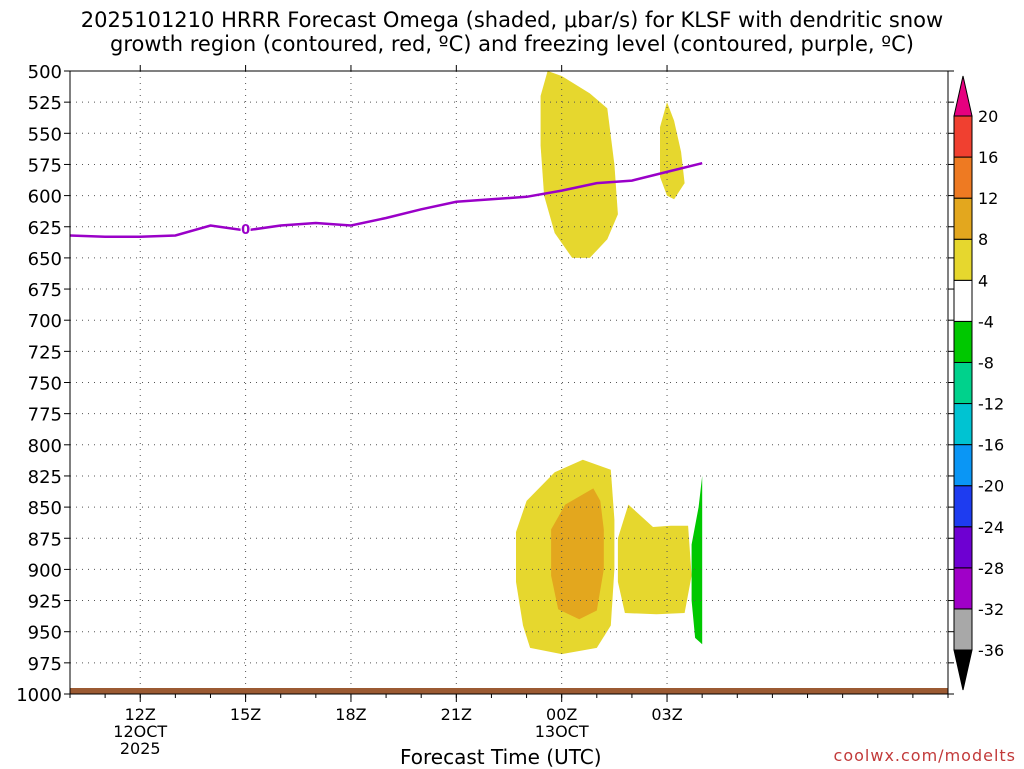 Image resolution: width=1024 pixels, height=769 pixels. I want to click on y-tick-label: 800, so click(45, 446).